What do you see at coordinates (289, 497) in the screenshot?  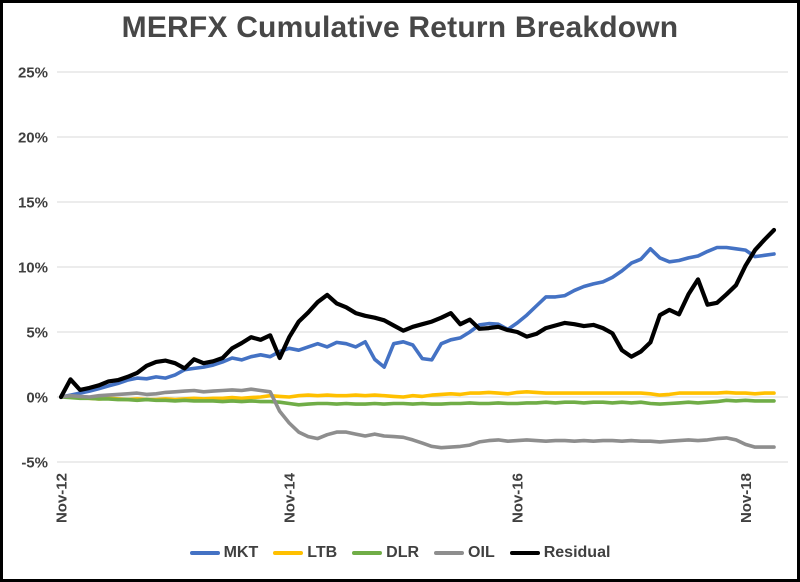 I see `x-axis-label: Nov-14` at bounding box center [289, 497].